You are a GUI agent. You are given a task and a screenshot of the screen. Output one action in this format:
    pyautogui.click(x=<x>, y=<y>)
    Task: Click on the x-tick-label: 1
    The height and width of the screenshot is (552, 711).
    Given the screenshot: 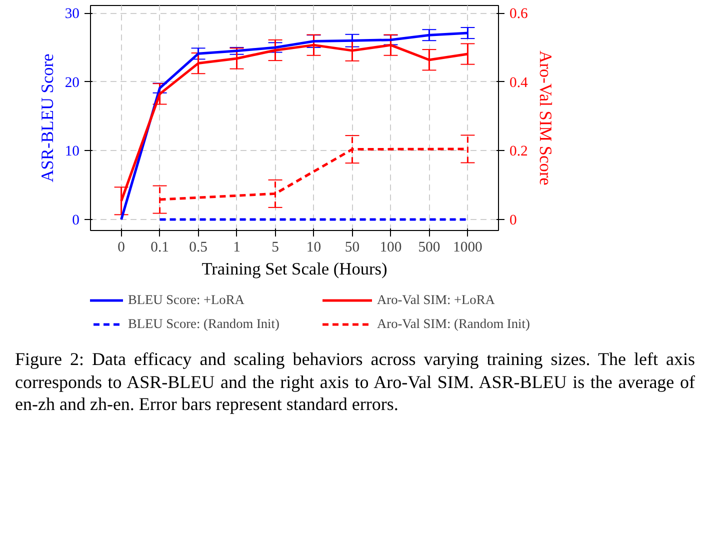 What is the action you would take?
    pyautogui.click(x=236, y=248)
    